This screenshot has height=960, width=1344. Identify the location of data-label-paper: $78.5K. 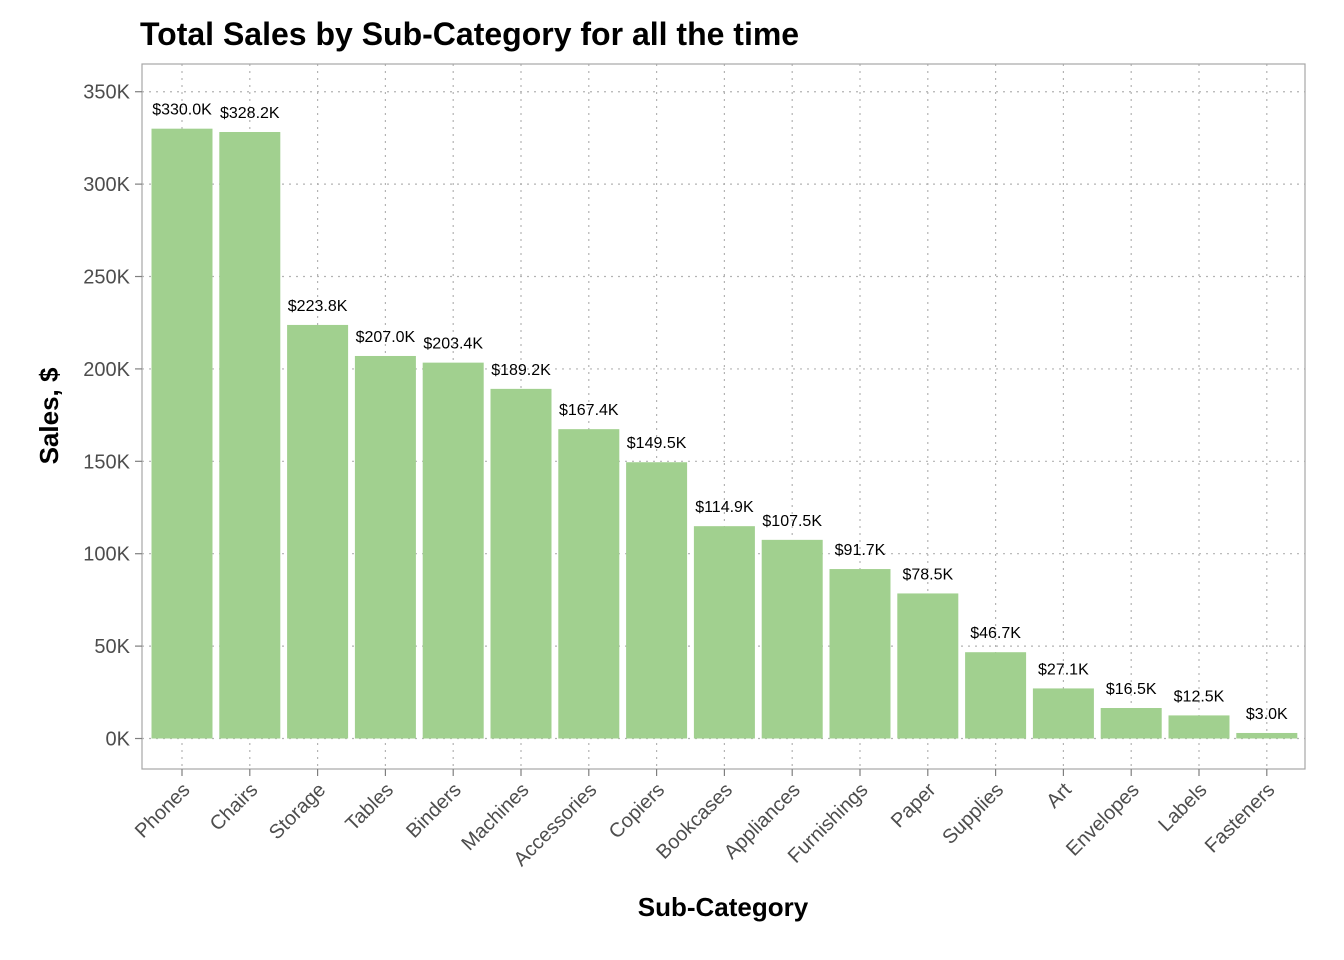
(927, 574).